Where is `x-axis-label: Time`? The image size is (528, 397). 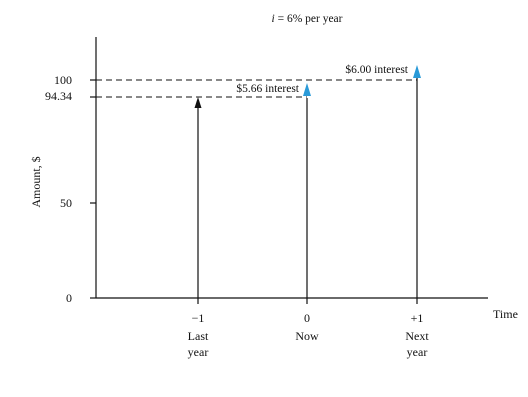
x-axis-label: Time is located at coordinates (505, 314).